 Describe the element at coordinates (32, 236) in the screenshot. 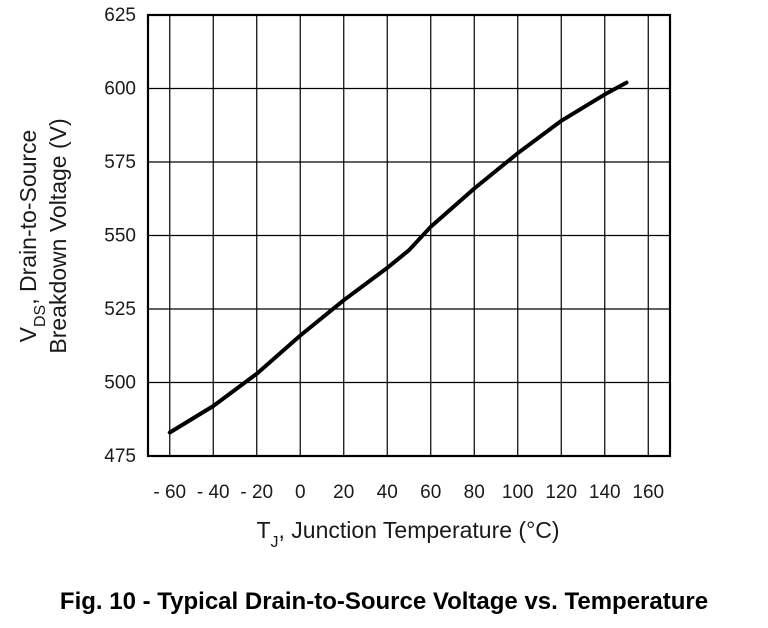

I see `y-axis-label-line1: VDS, Drain-to-Source` at that location.